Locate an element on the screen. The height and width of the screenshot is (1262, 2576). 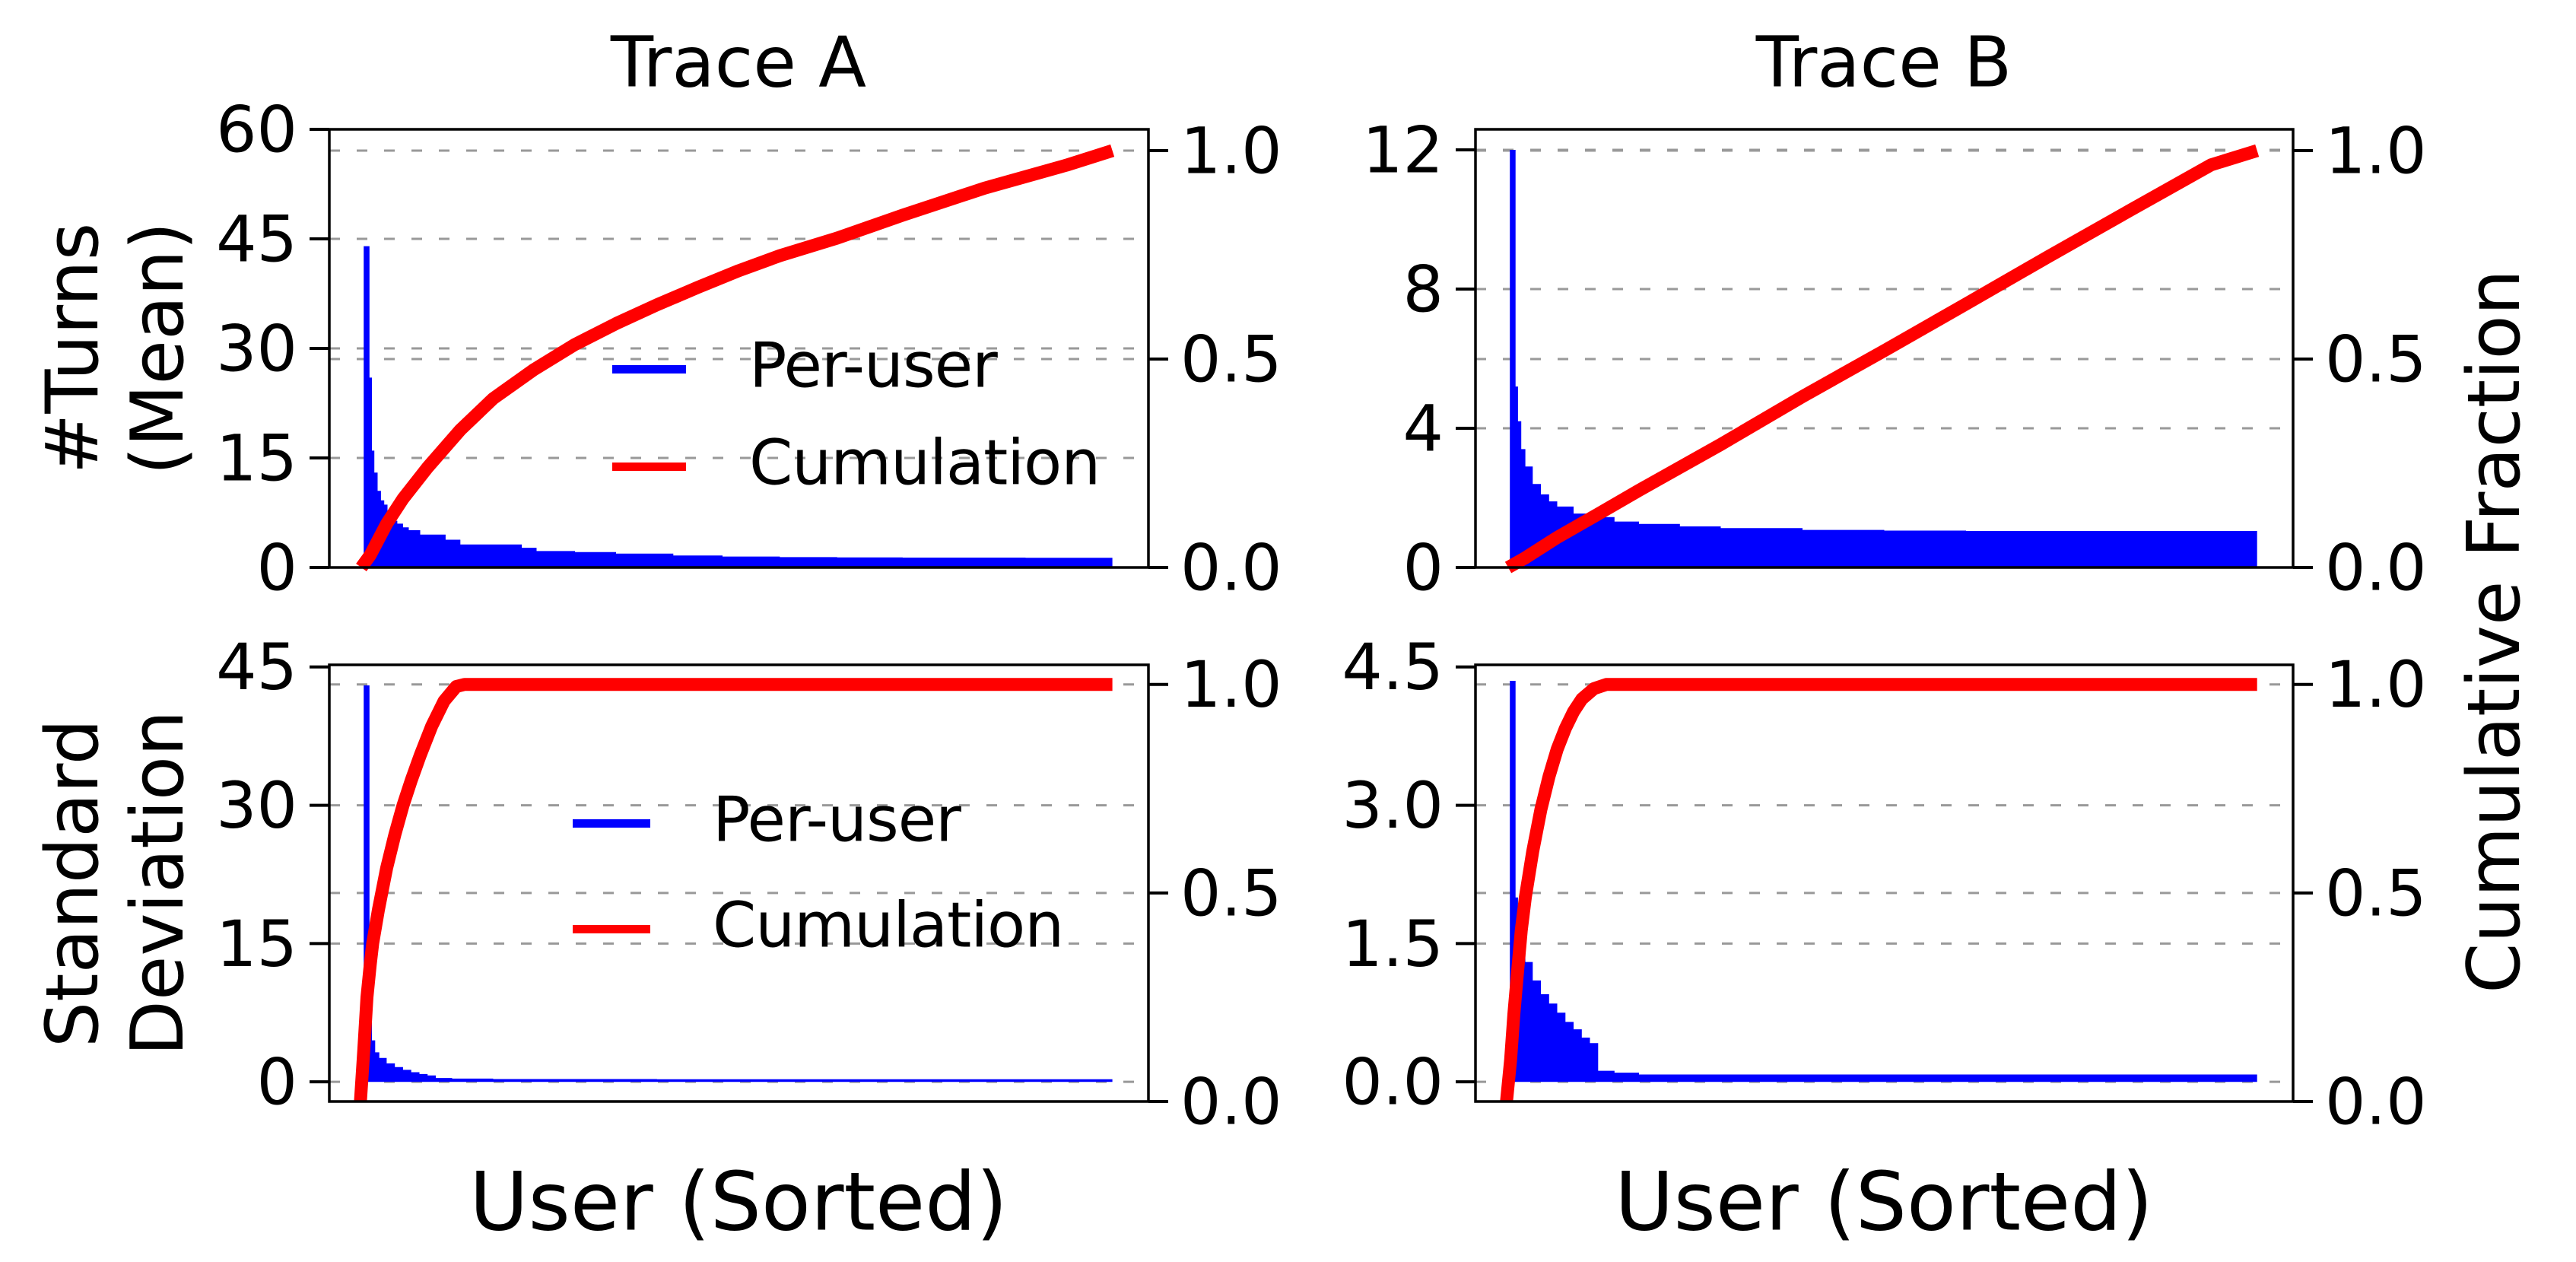
y-axis-label-turns-mean: #Turns (Mean) is located at coordinates (115, 348).